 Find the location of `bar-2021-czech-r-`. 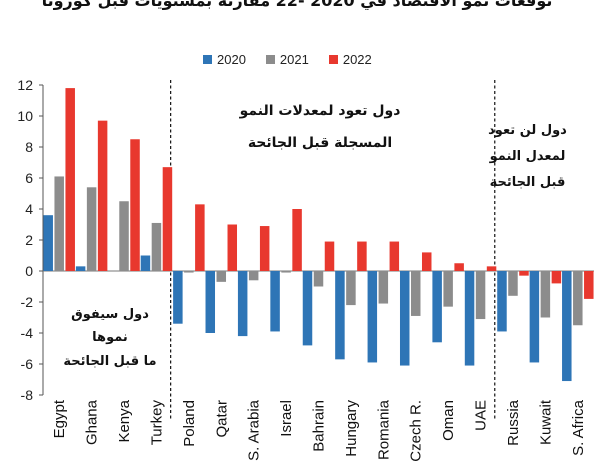

bar-2021-czech-r- is located at coordinates (415, 293).